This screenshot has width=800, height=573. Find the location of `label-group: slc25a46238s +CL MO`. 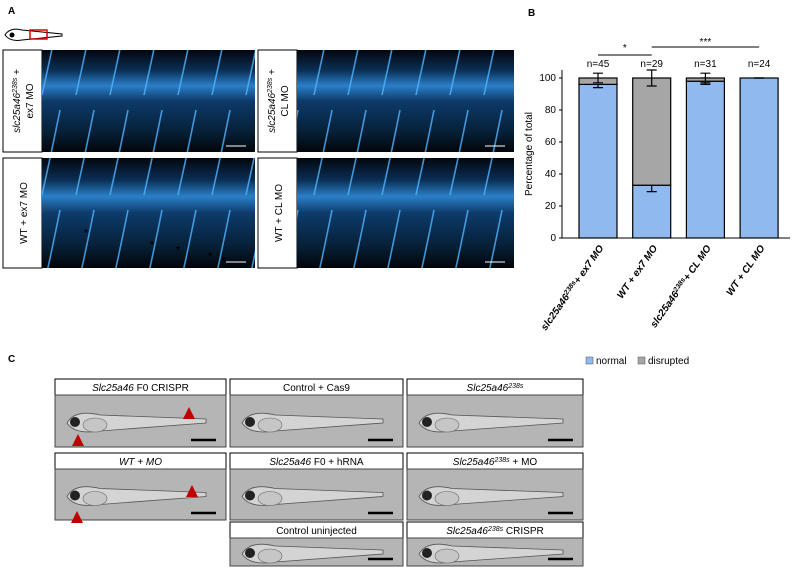

label-group: slc25a46238s +CL MO is located at coordinates (279, 101).